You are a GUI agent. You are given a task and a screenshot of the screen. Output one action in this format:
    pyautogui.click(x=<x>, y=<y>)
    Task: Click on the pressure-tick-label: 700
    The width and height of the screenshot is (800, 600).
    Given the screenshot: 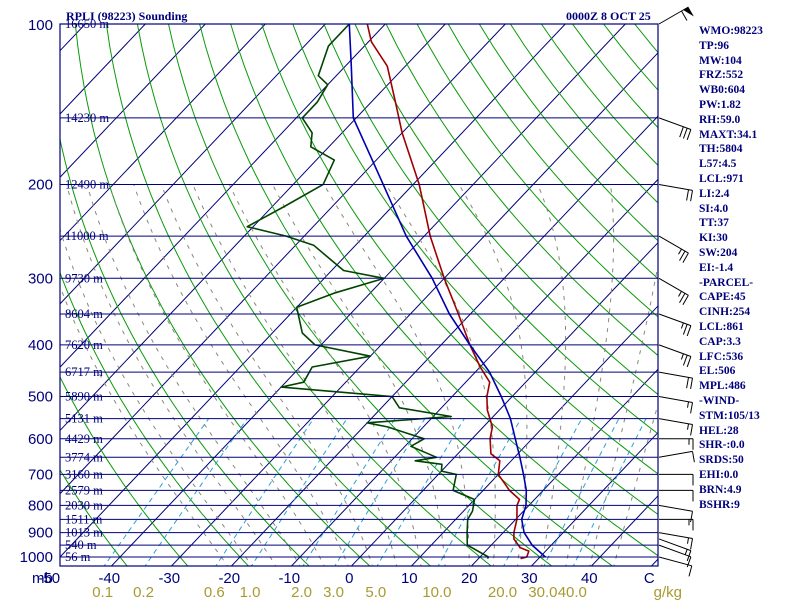 What is the action you would take?
    pyautogui.click(x=40, y=474)
    